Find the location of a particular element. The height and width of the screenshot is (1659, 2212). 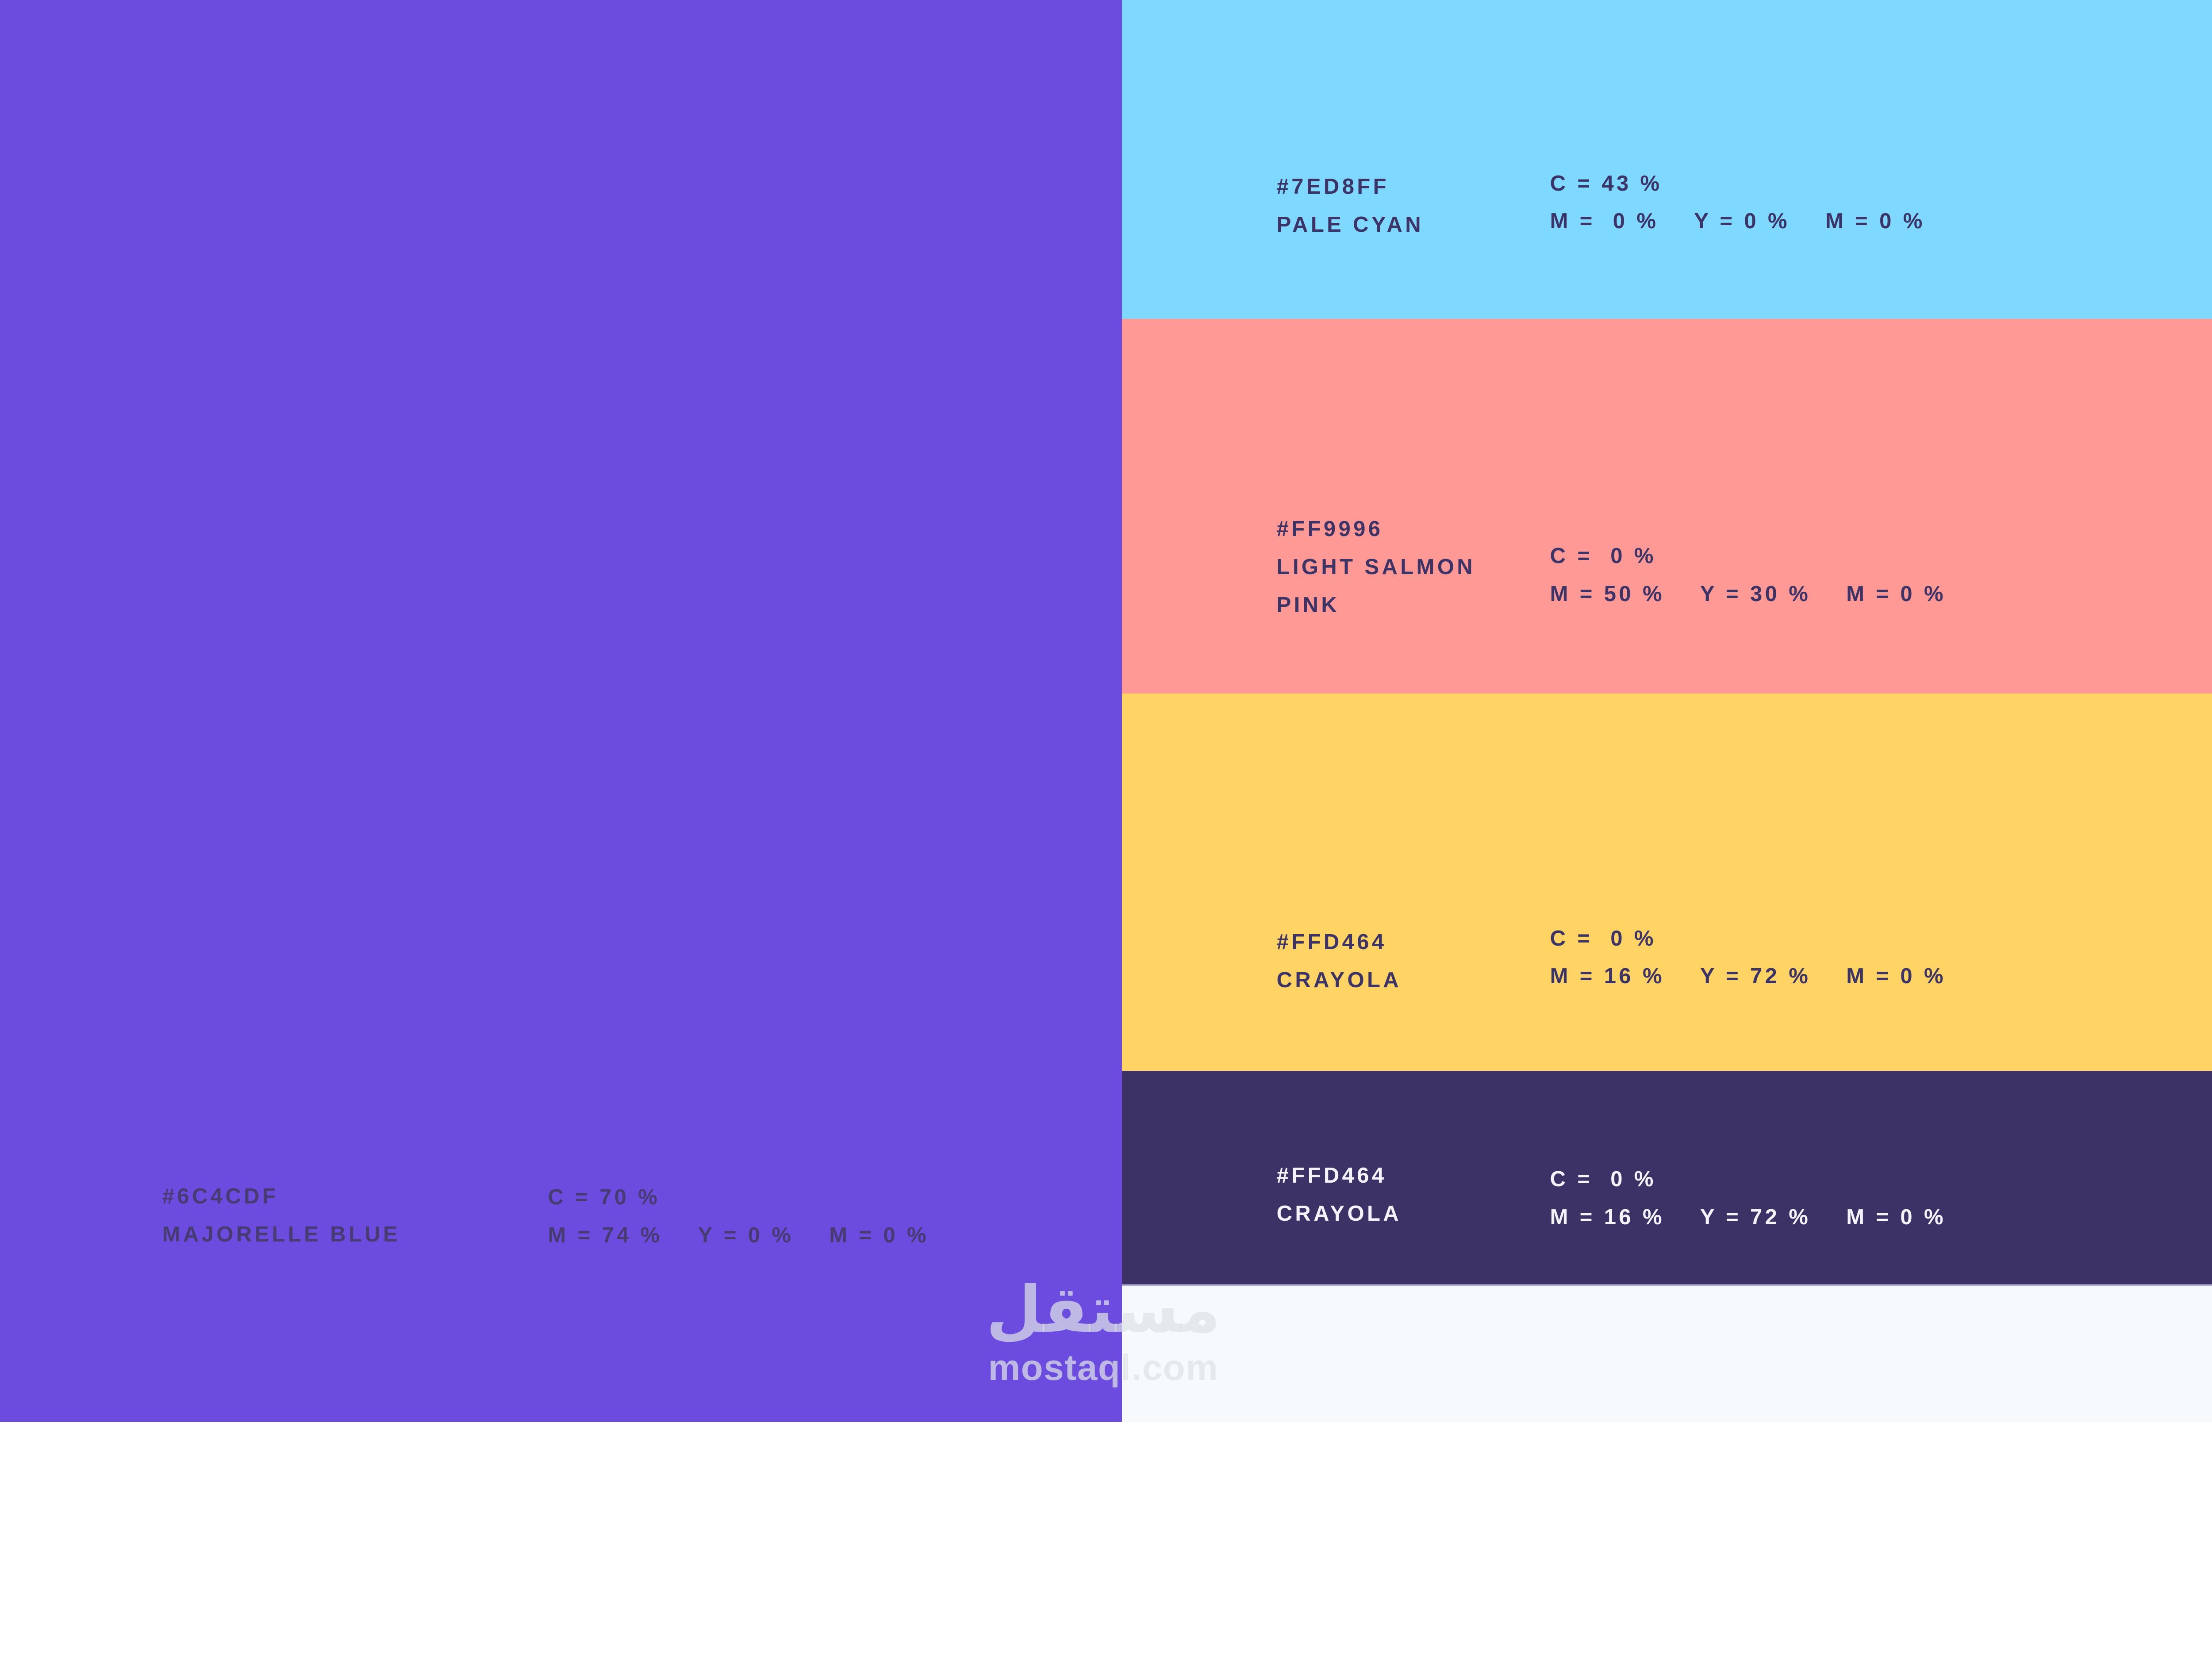

light-salmon-pink-cmyk: C = 0 % M = 50 % Y = 30 % M = 0 % is located at coordinates (1748, 575).